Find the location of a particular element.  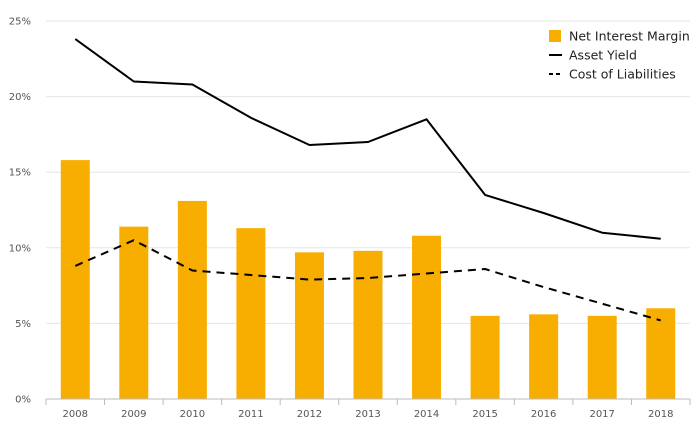

x-tick-label: 2009 is located at coordinates (133, 414).